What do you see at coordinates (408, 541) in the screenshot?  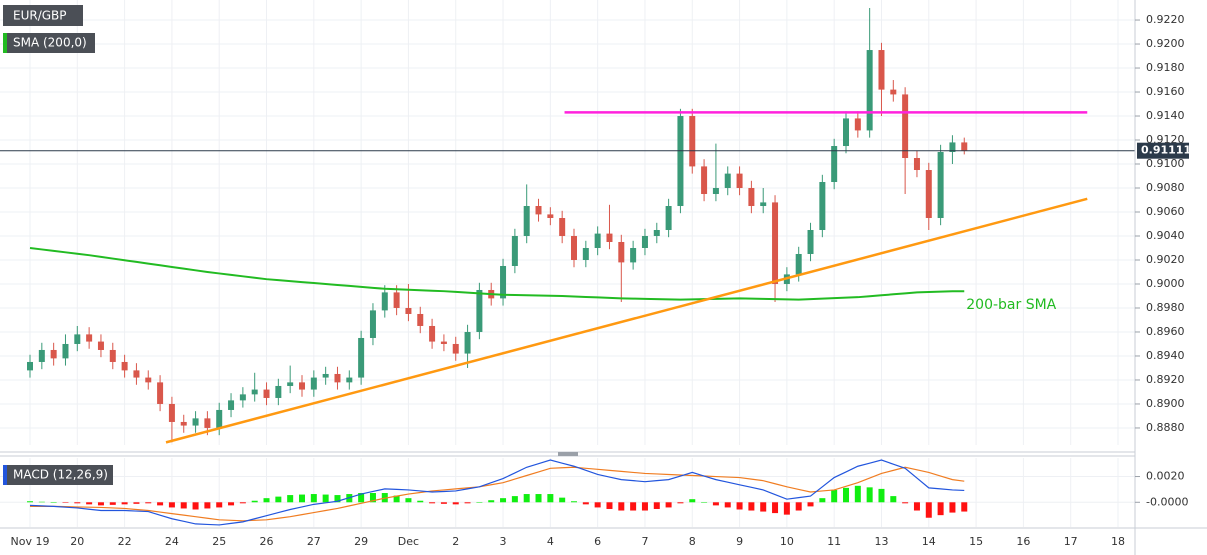 I see `x-tick-label: Dec` at bounding box center [408, 541].